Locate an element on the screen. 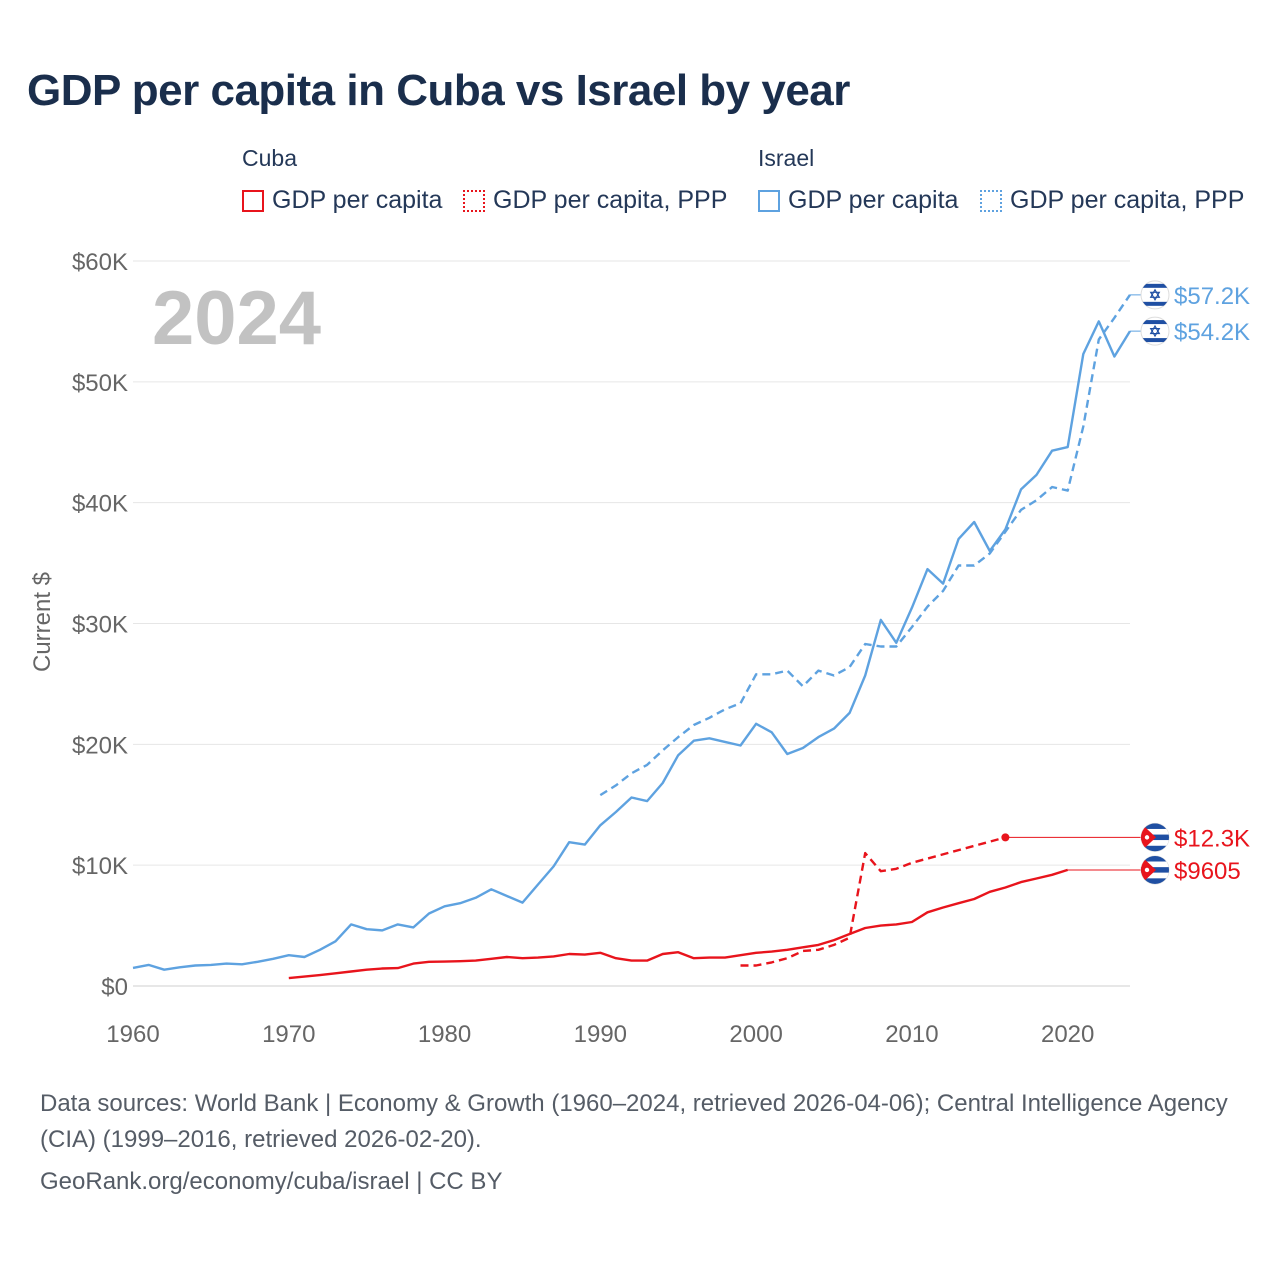 The height and width of the screenshot is (1280, 1280). x-tick-label: 1960 is located at coordinates (132, 1034).